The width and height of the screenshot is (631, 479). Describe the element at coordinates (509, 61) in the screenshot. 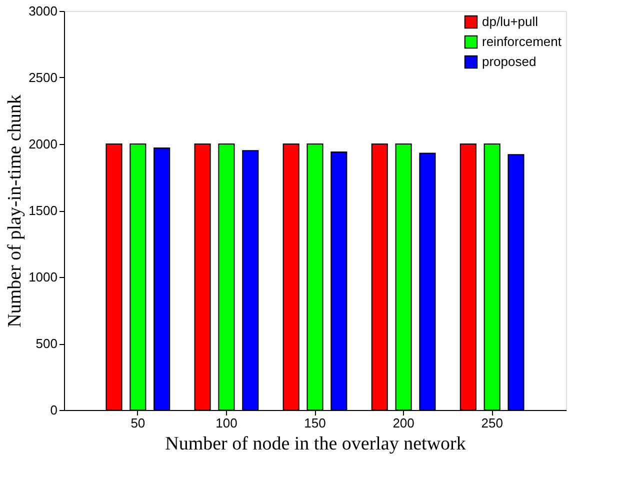

I see `legend-label: proposed` at that location.